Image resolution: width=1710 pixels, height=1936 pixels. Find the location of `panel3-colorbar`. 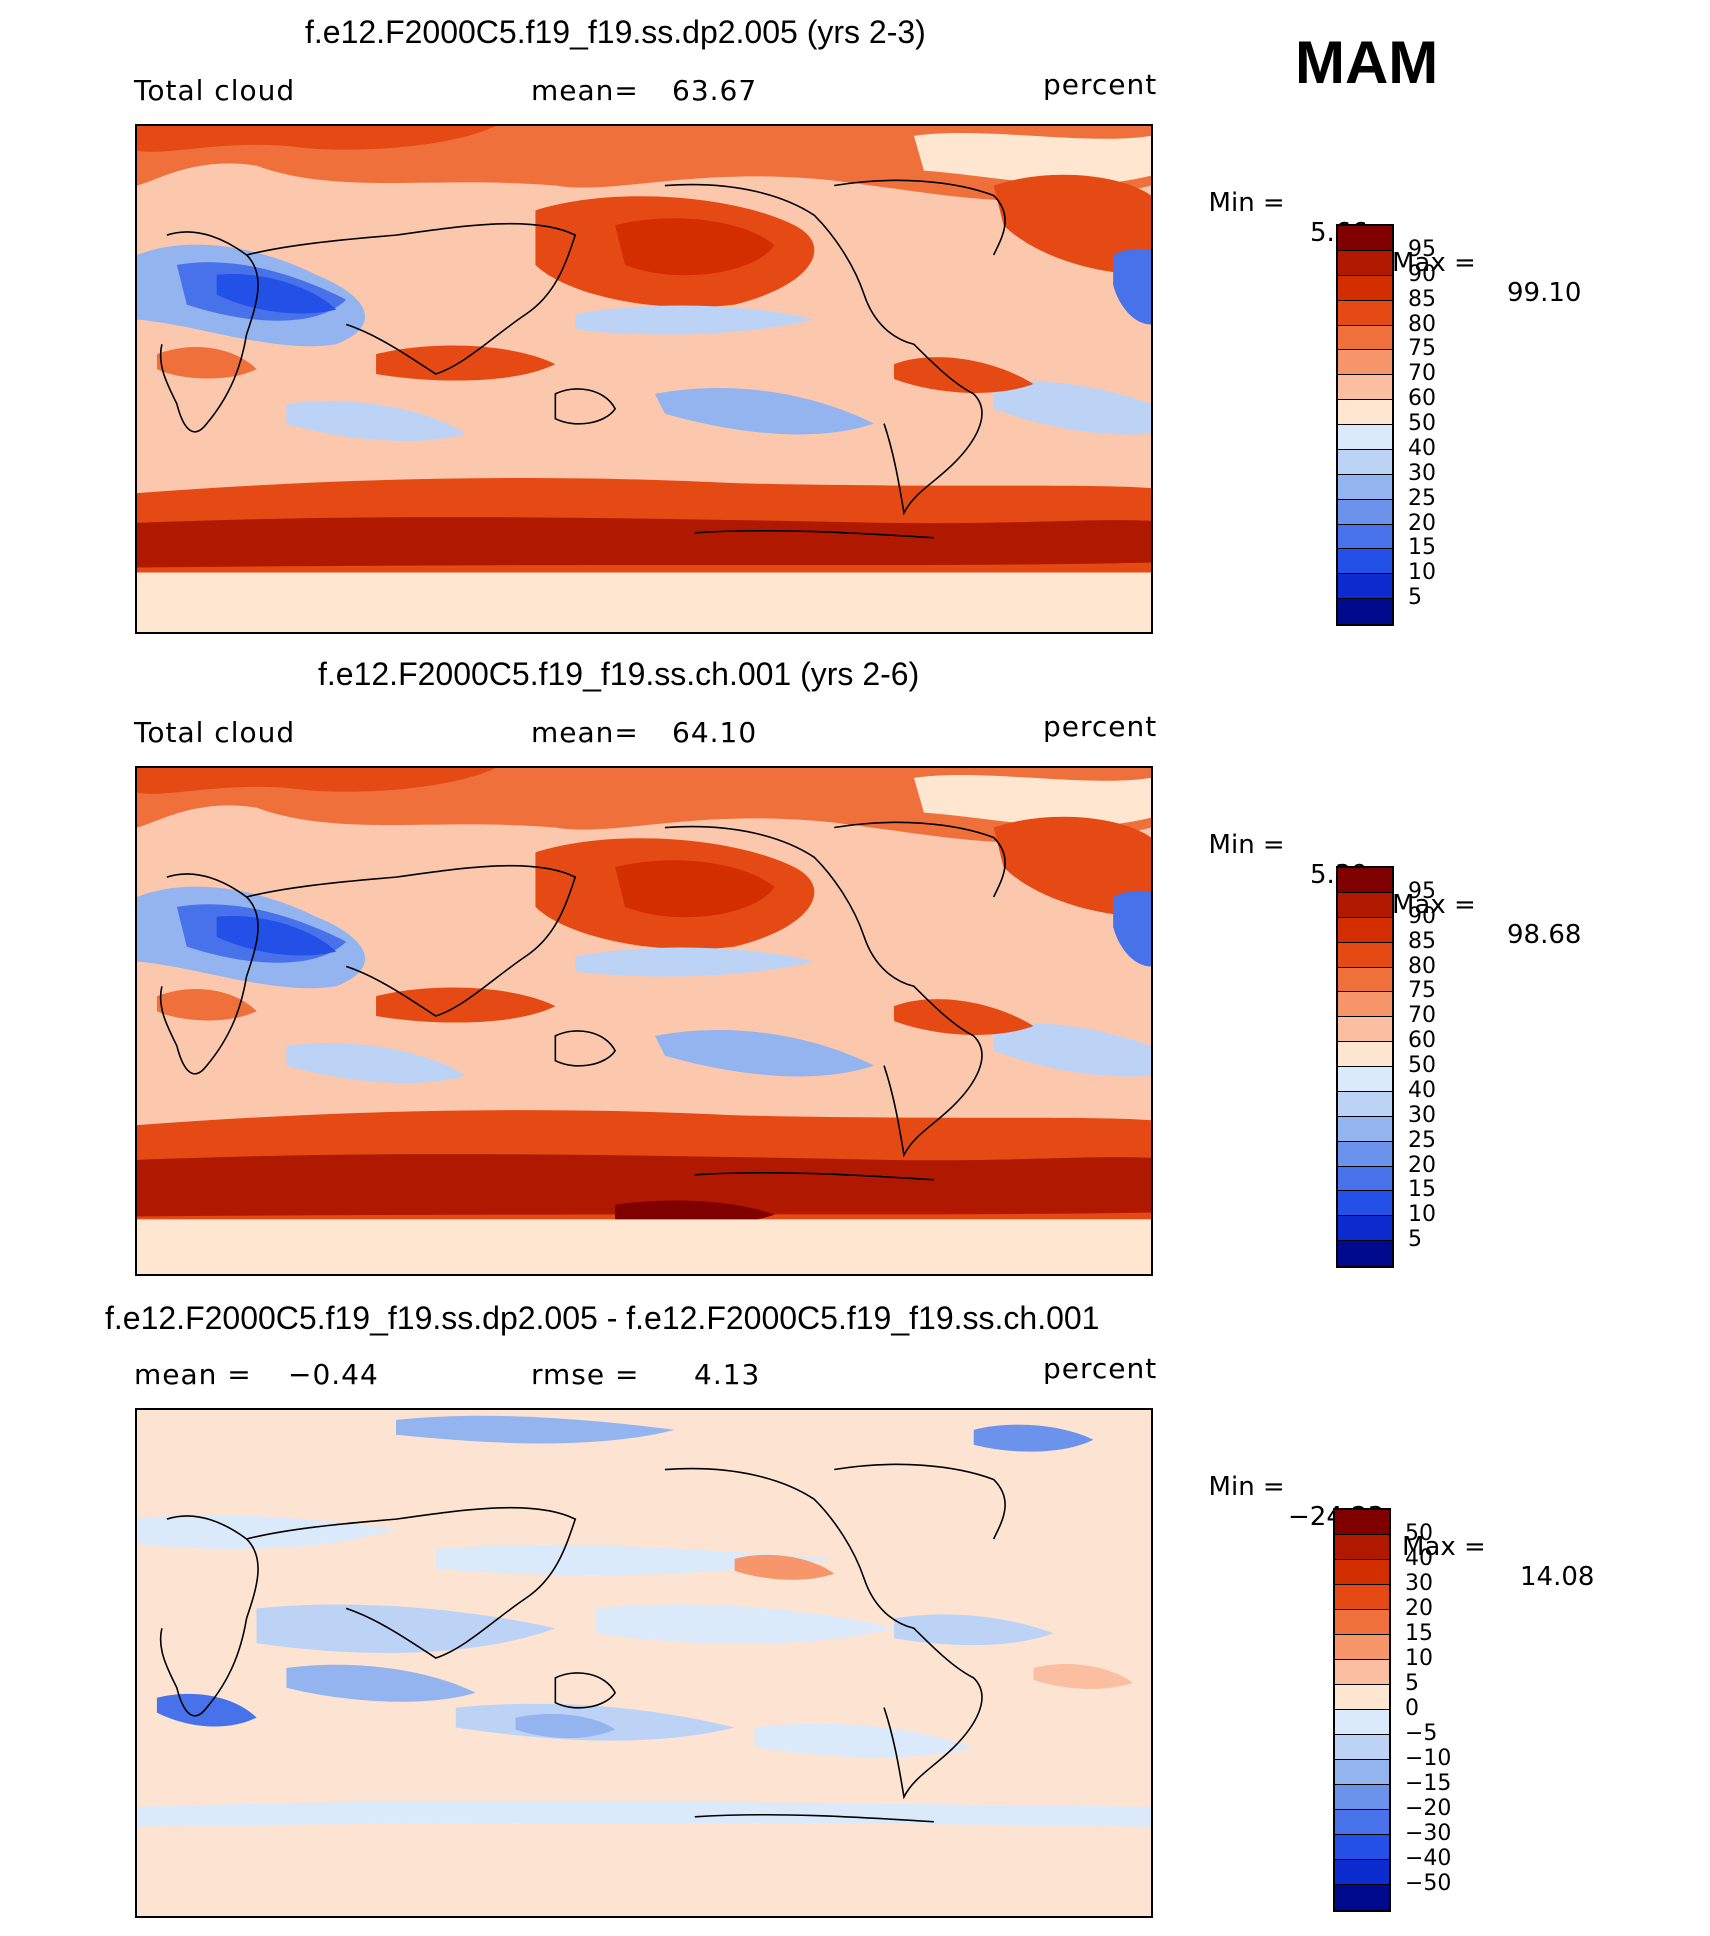

panel3-colorbar is located at coordinates (1362, 1710).